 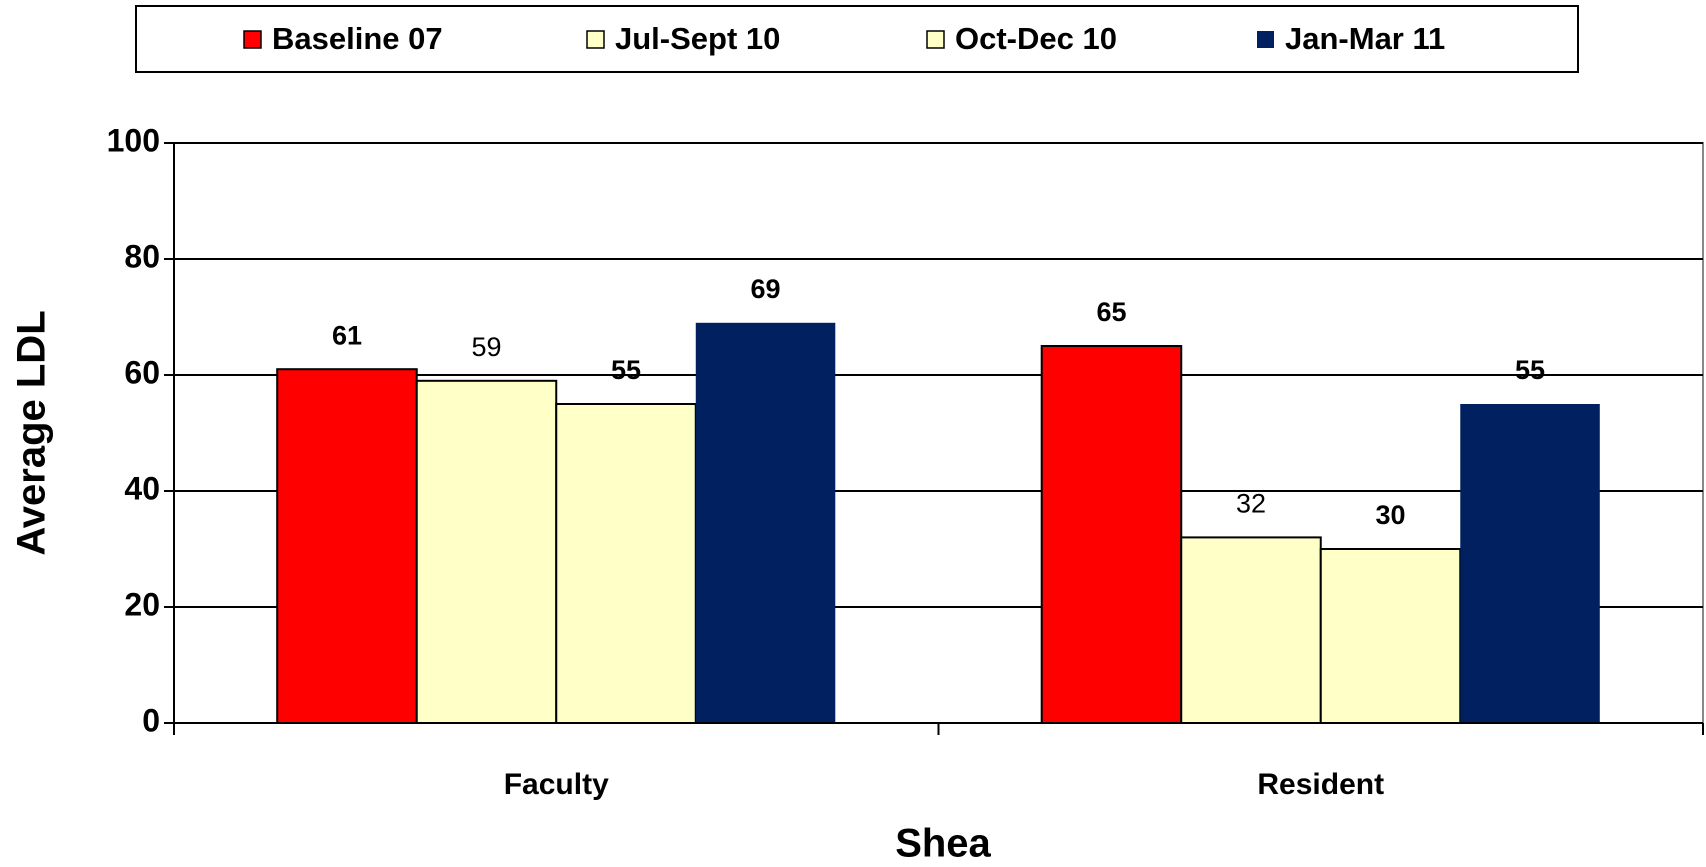 What do you see at coordinates (556, 784) in the screenshot?
I see `x-tick-label: Faculty` at bounding box center [556, 784].